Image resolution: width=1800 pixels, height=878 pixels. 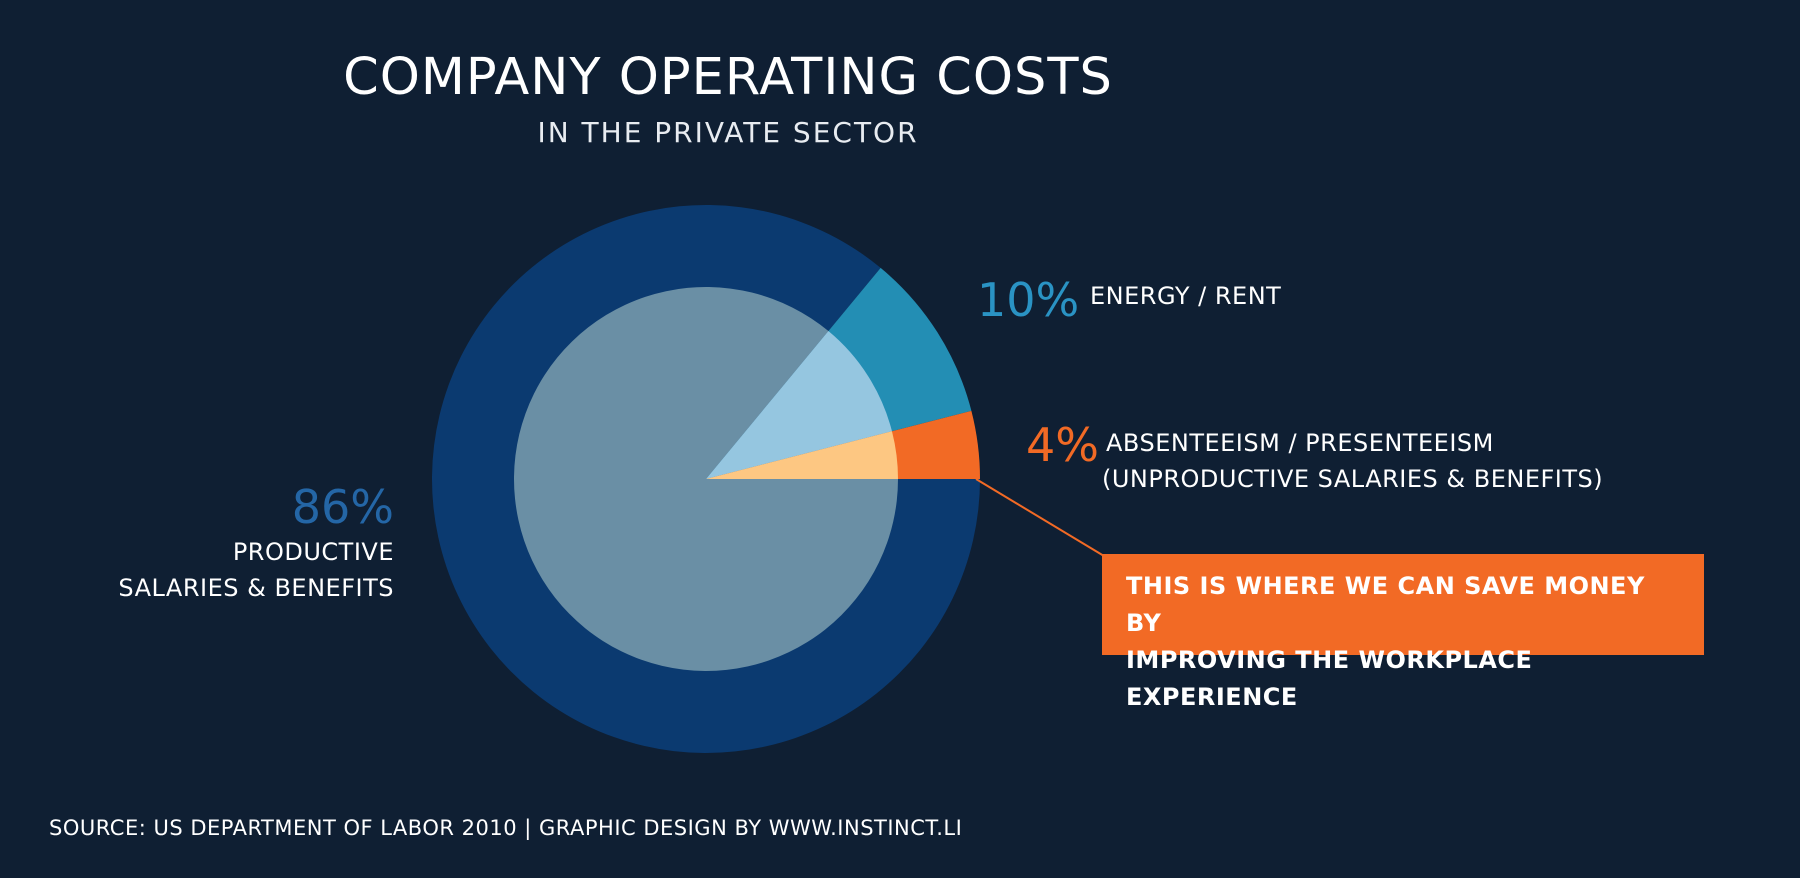 I want to click on pie-inner-slice-productive, so click(x=706, y=478).